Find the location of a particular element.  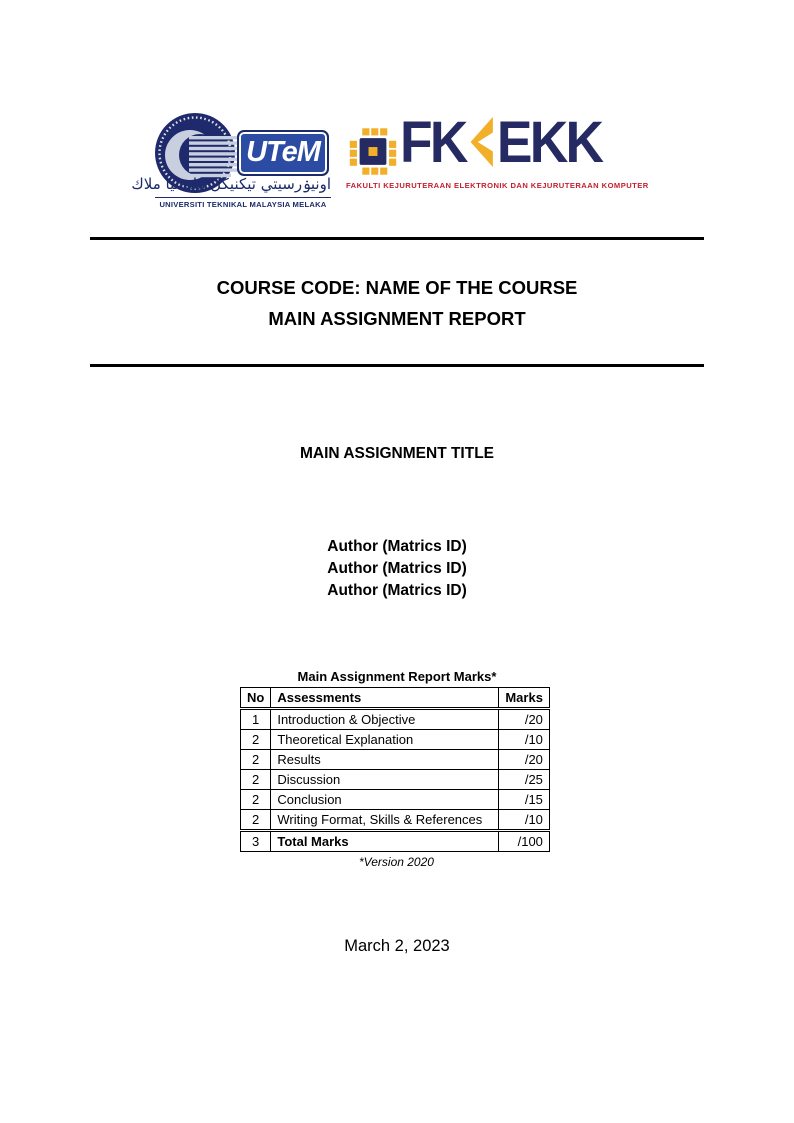

table-row: 2 Writing Format, Skills & References/10 is located at coordinates (394, 819).